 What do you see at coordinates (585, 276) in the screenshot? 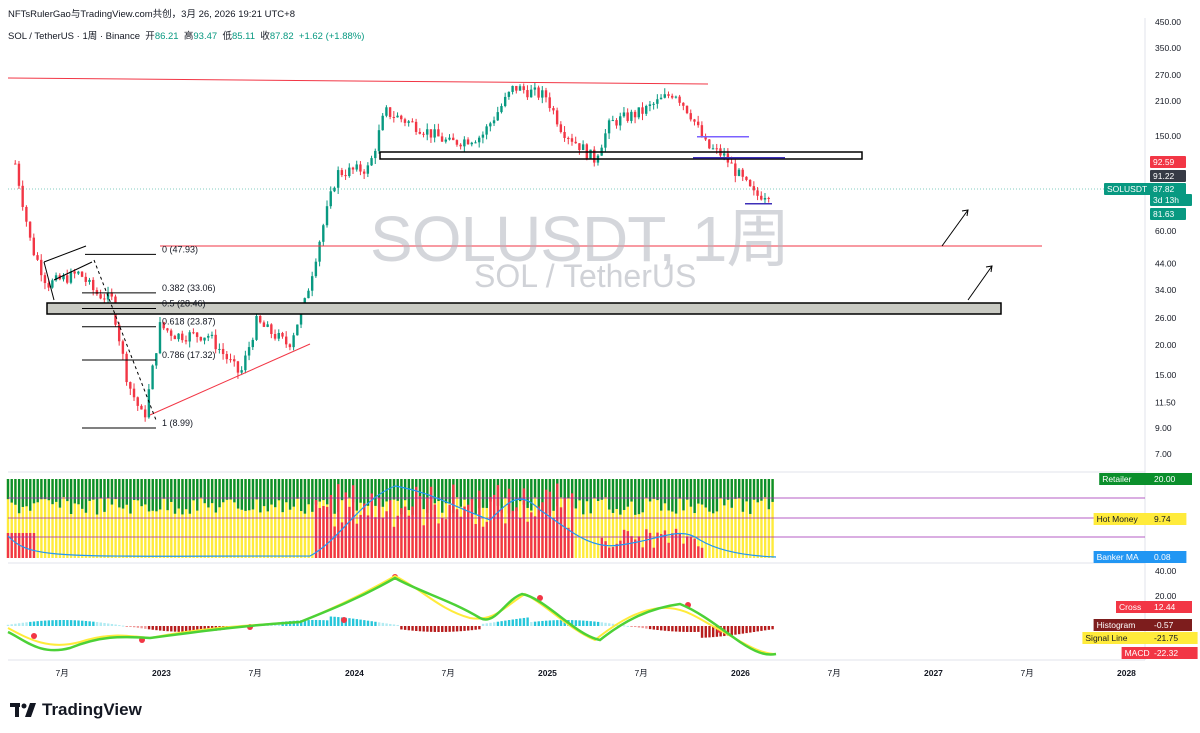
I see `watermark-subtitle: SOL / TetherUS` at bounding box center [585, 276].